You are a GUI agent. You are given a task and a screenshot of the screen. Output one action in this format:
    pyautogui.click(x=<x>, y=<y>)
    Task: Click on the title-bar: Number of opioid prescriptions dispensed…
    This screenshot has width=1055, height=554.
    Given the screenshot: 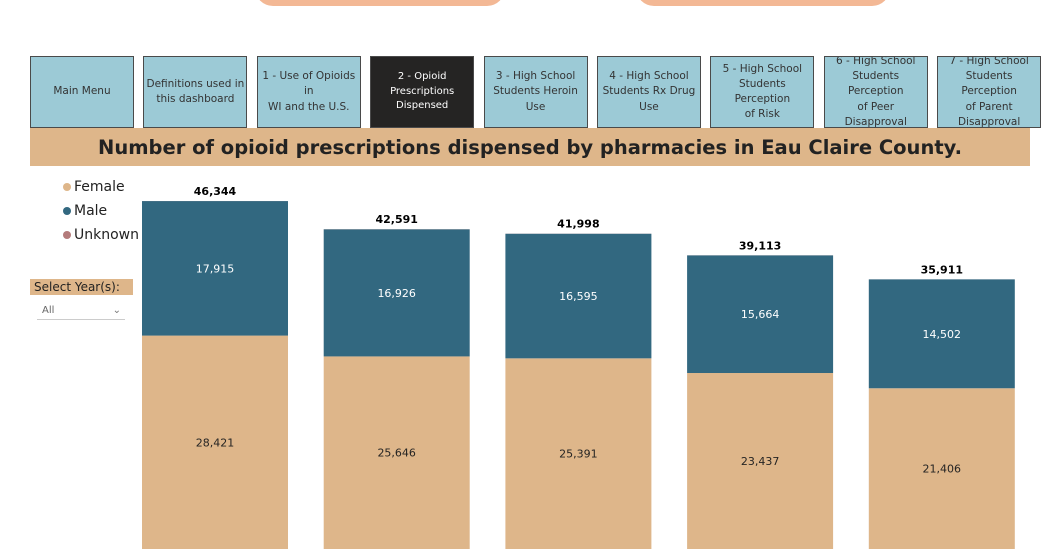 What is the action you would take?
    pyautogui.click(x=530, y=147)
    